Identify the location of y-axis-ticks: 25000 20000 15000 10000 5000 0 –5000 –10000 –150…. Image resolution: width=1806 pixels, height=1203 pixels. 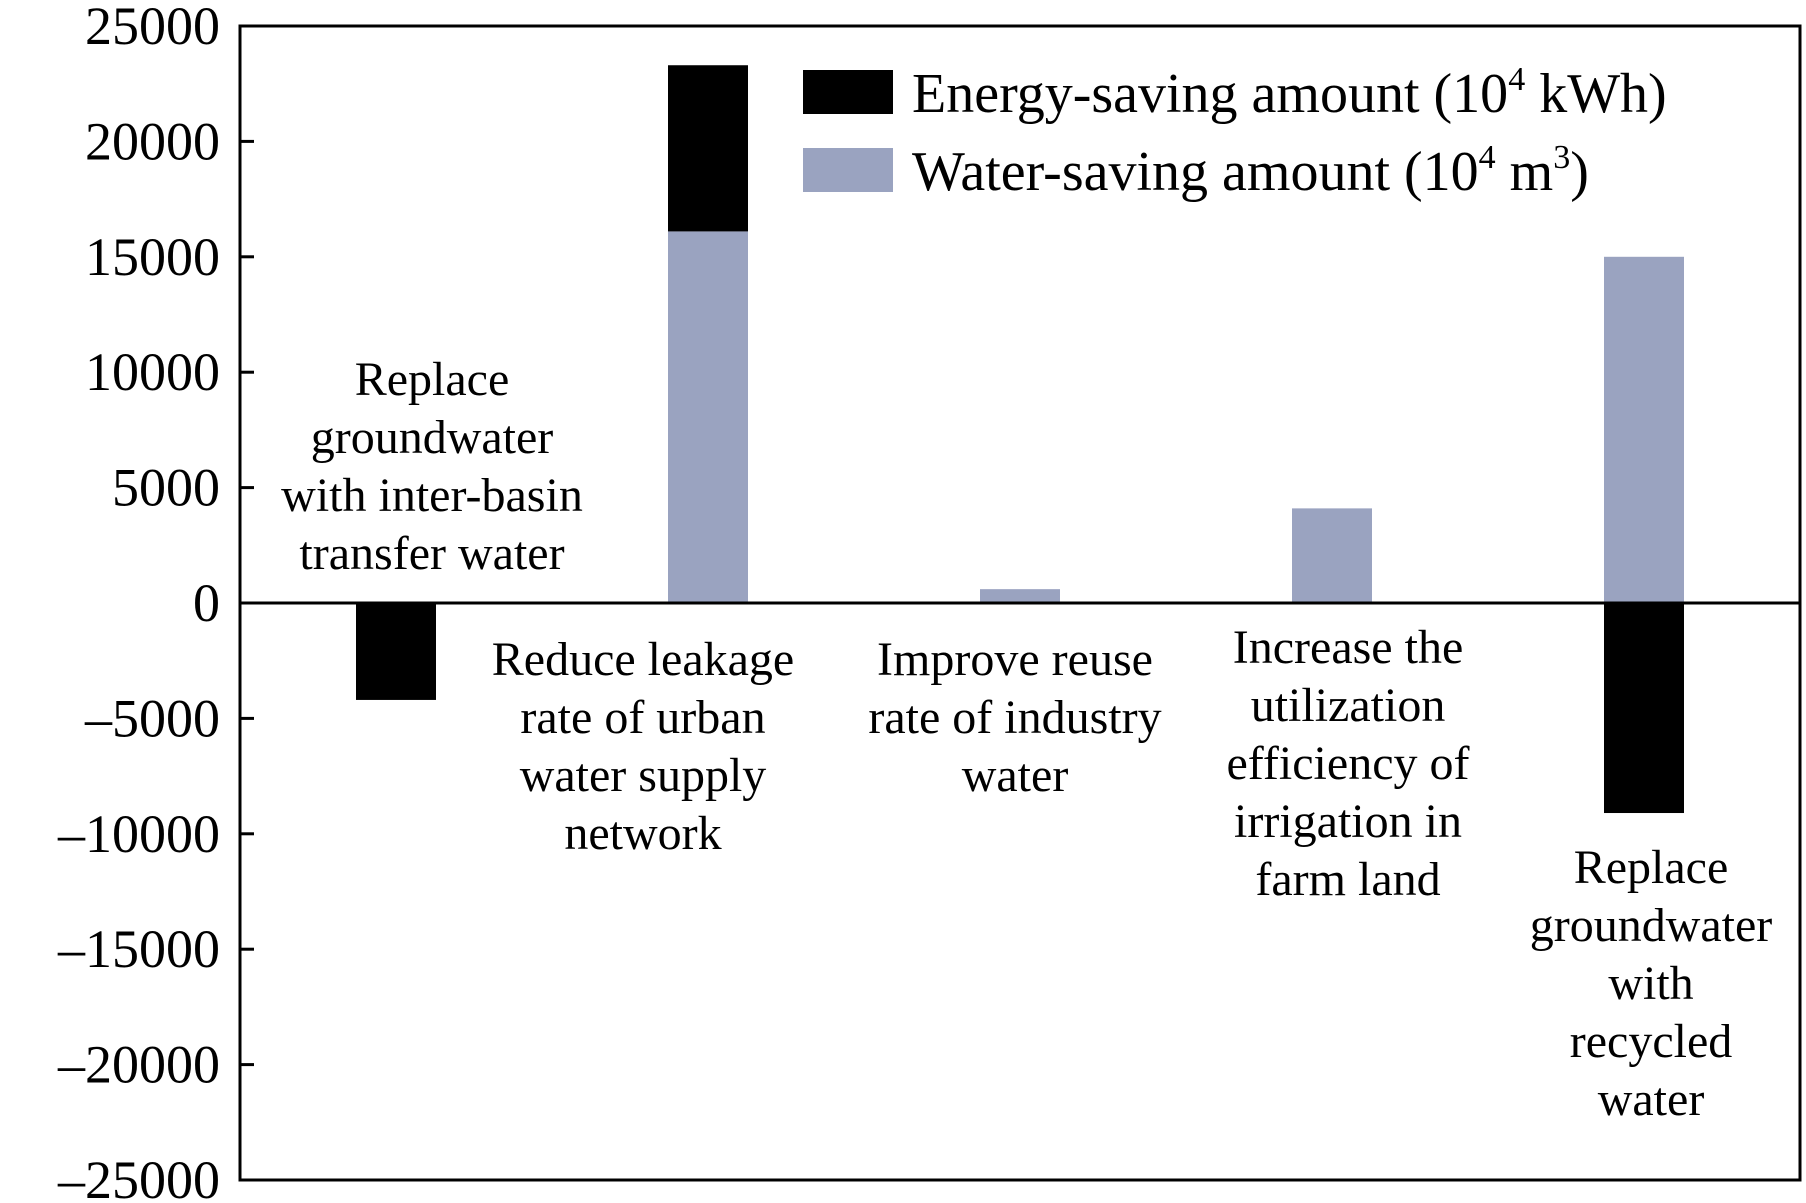
(155, 601).